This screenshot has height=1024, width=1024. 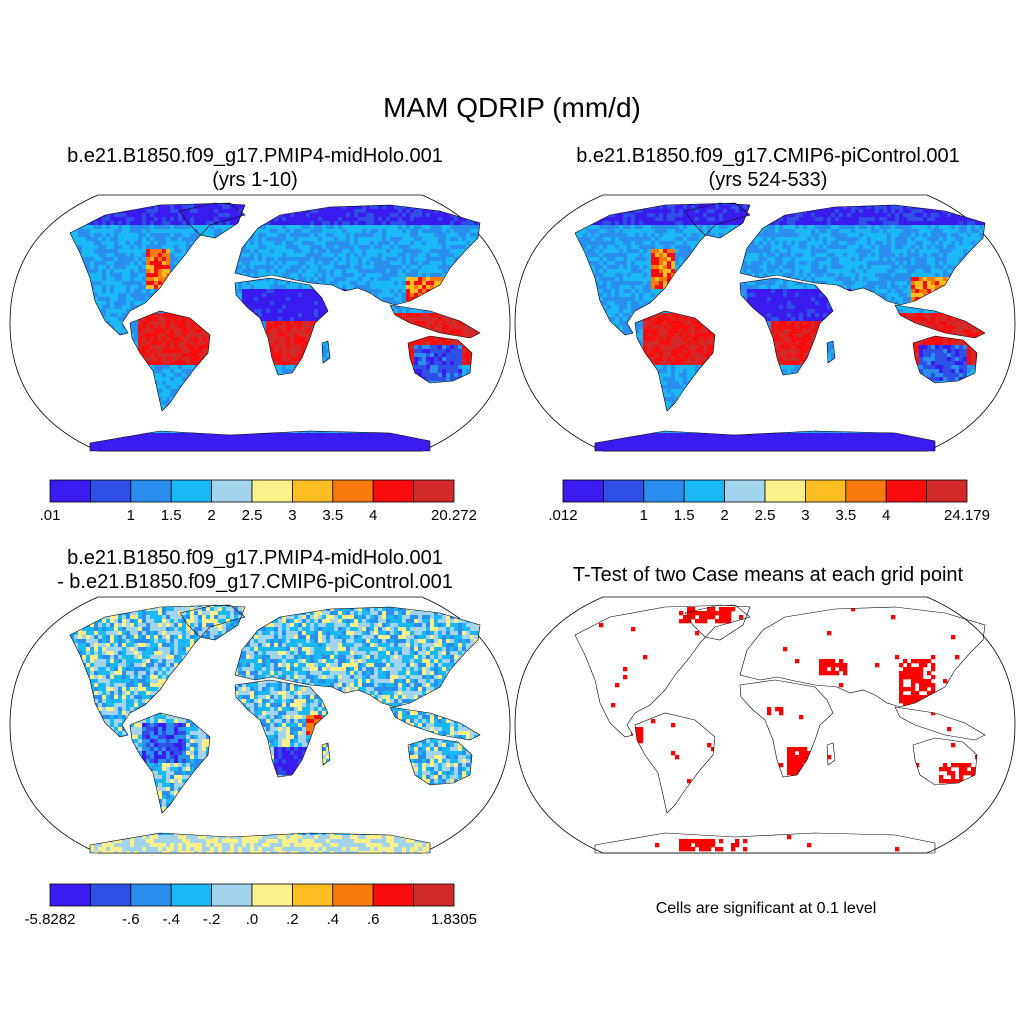 I want to click on colorbar-tick-label: -5.8282, so click(x=50, y=919).